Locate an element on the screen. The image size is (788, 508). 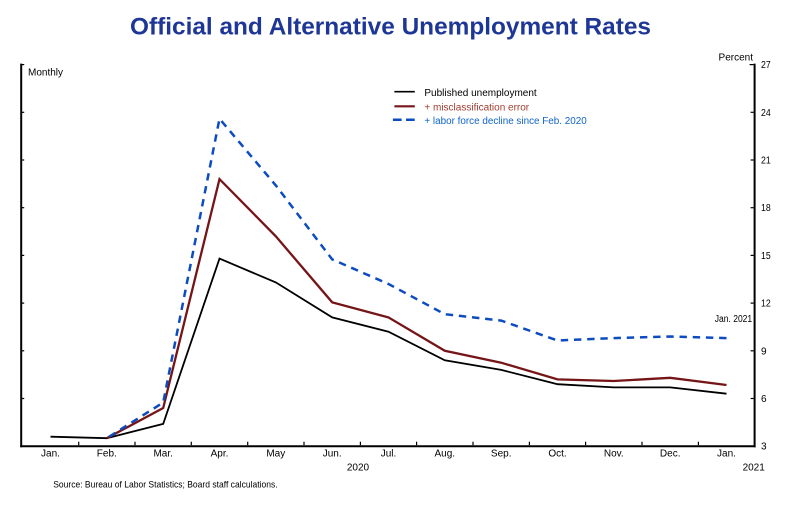
svg-text: 2020 is located at coordinates (358, 467).